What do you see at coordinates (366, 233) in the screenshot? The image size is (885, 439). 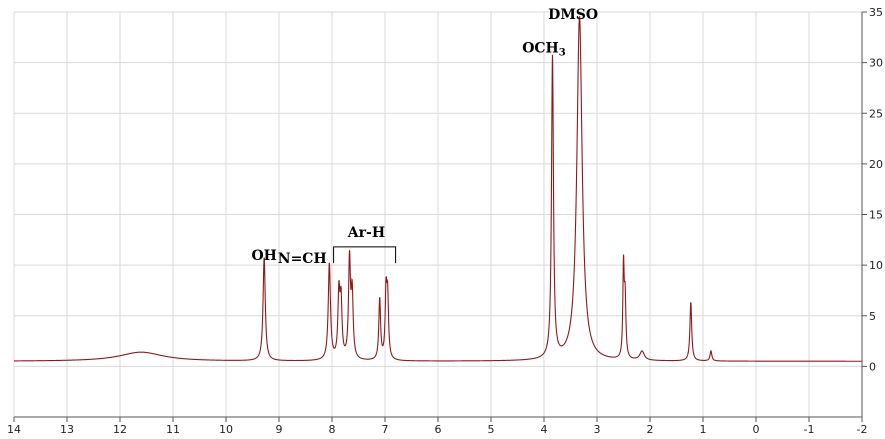 I see `ar-h-peak-label: Ar-H` at bounding box center [366, 233].